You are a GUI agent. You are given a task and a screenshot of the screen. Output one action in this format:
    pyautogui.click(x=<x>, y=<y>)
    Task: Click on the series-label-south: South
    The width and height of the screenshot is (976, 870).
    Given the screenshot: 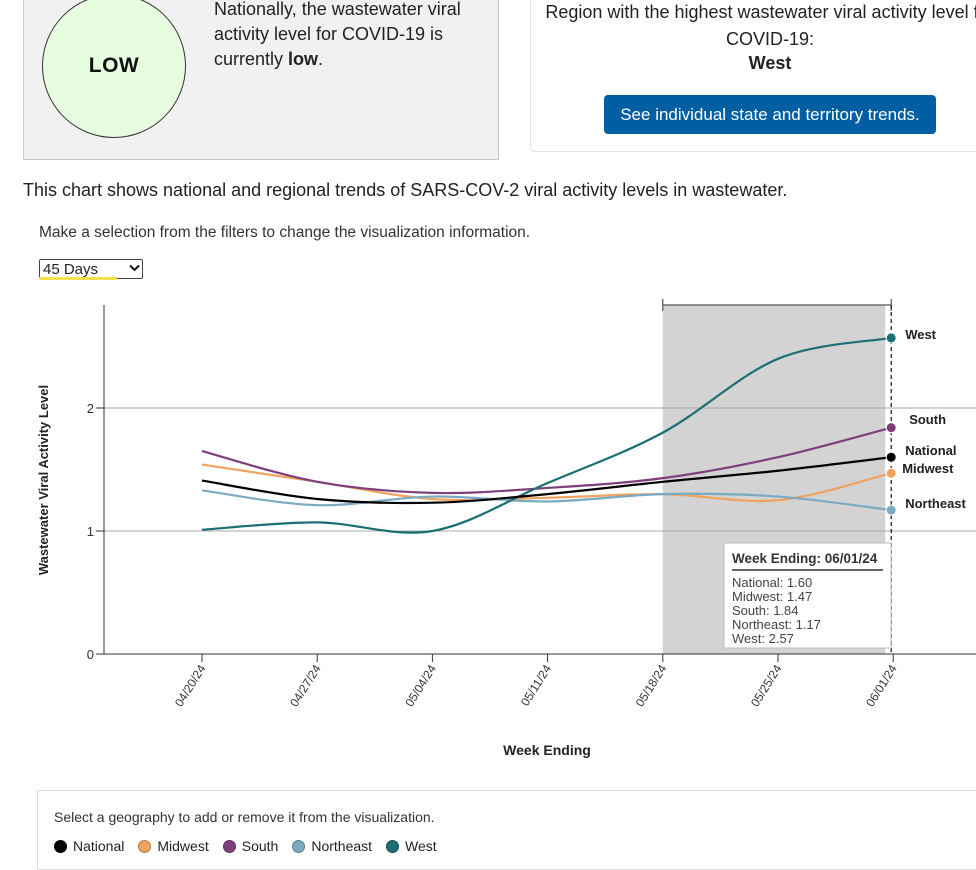 What is the action you would take?
    pyautogui.click(x=927, y=419)
    